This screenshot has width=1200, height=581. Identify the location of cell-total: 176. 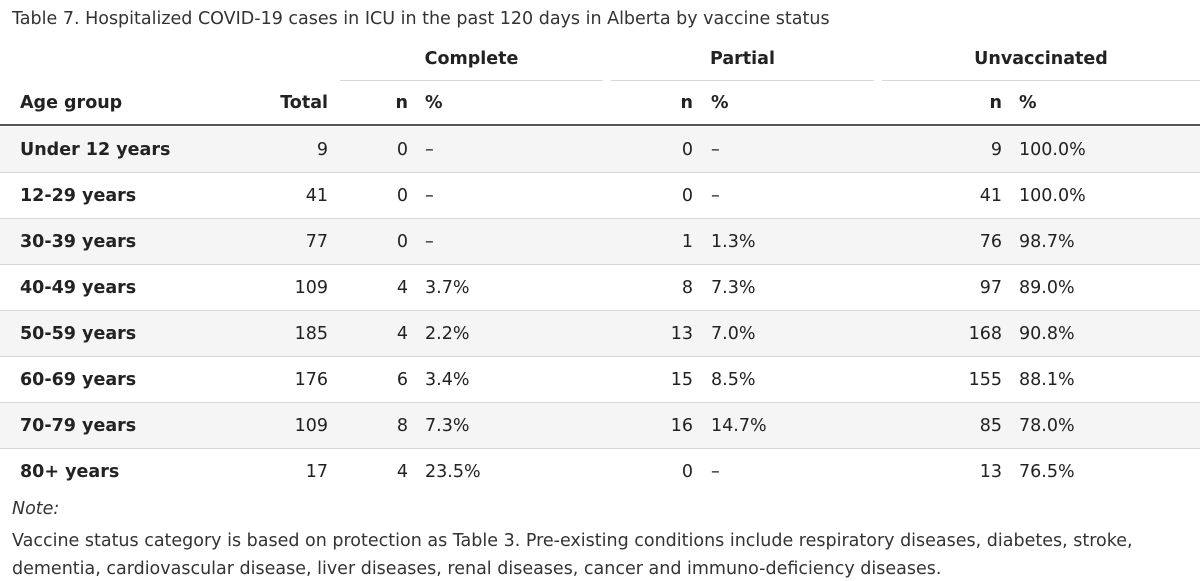
(311, 379).